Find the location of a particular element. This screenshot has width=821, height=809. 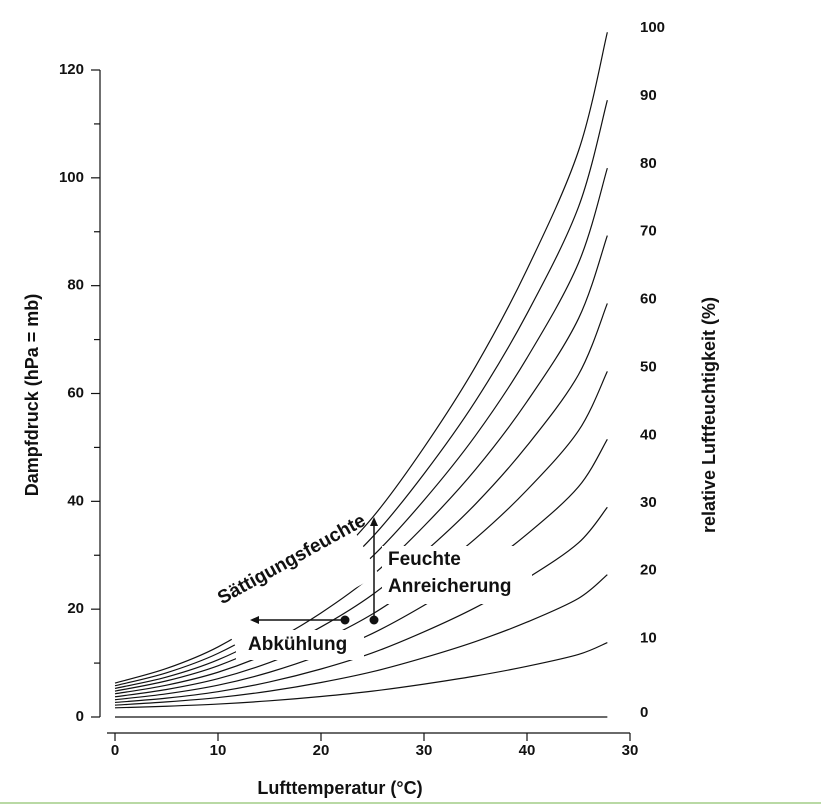

curve-label: 10 is located at coordinates (648, 638).